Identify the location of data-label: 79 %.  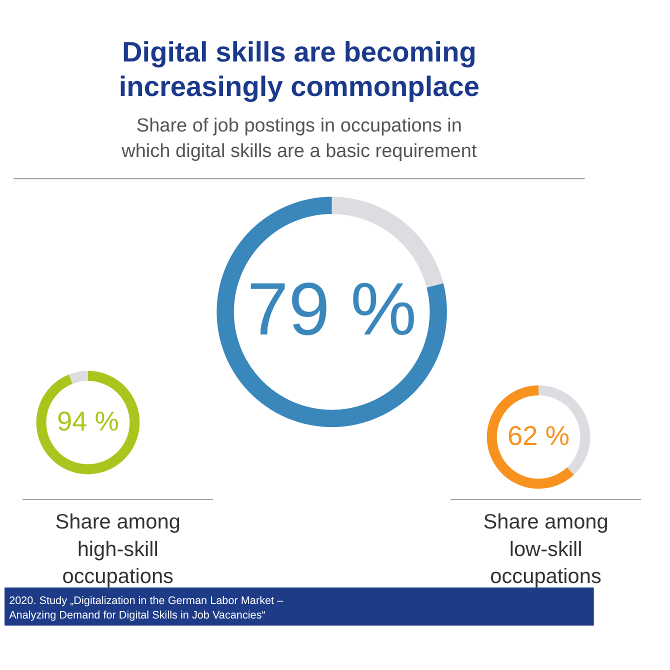
(332, 309).